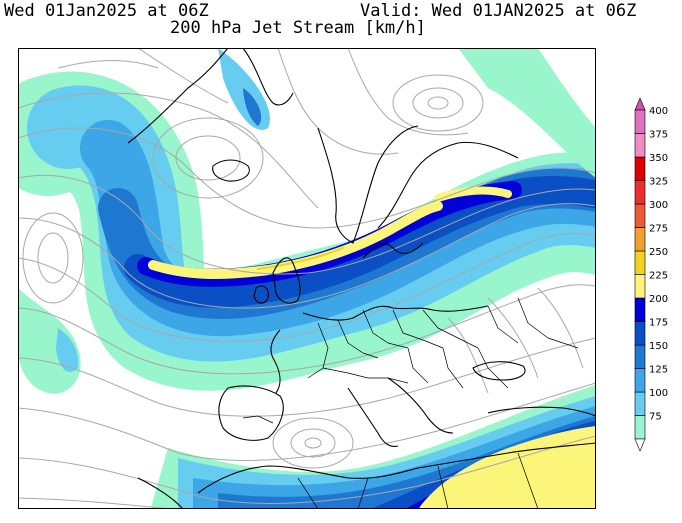 The image size is (682, 523). I want to click on legend-label-100: 100, so click(658, 393).